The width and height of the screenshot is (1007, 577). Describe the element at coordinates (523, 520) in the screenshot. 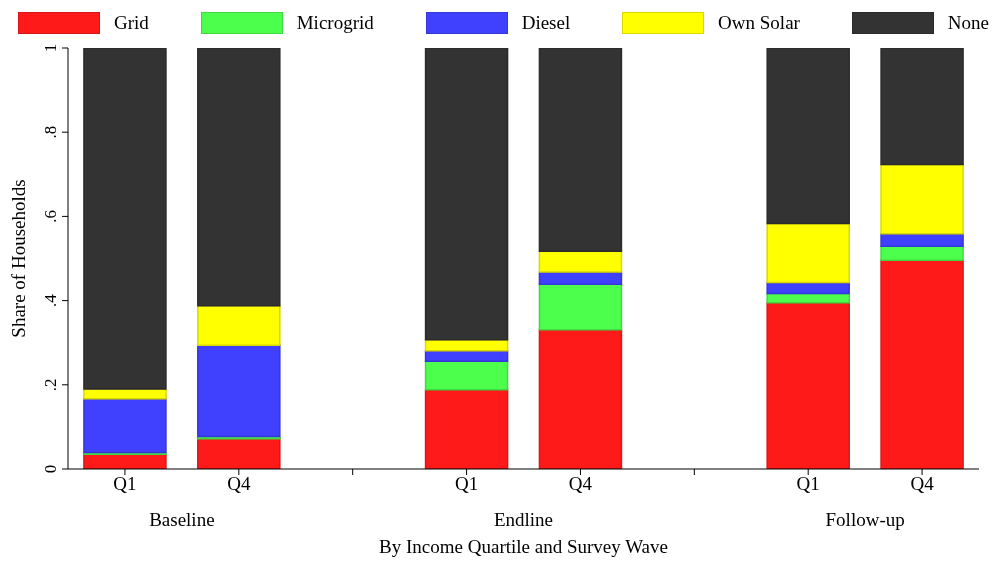

I see `text: Endline` at that location.